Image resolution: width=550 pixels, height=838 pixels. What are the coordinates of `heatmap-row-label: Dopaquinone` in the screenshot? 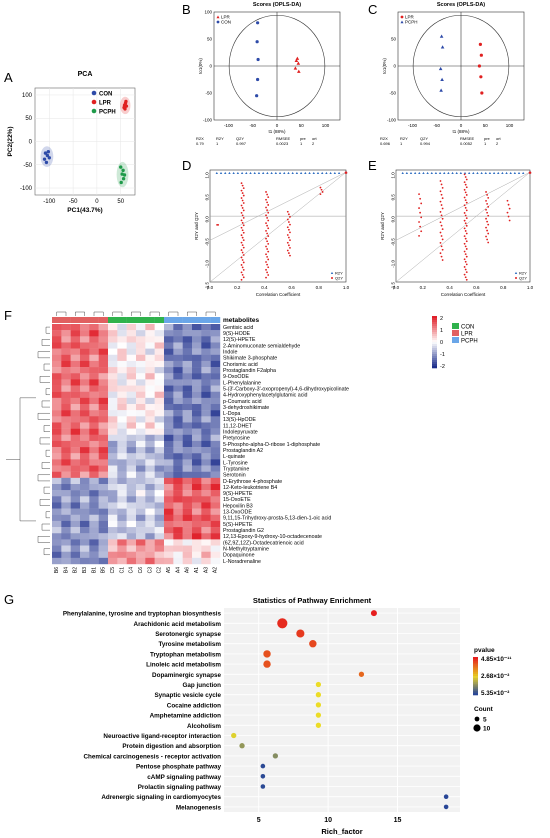 It's located at (239, 556).